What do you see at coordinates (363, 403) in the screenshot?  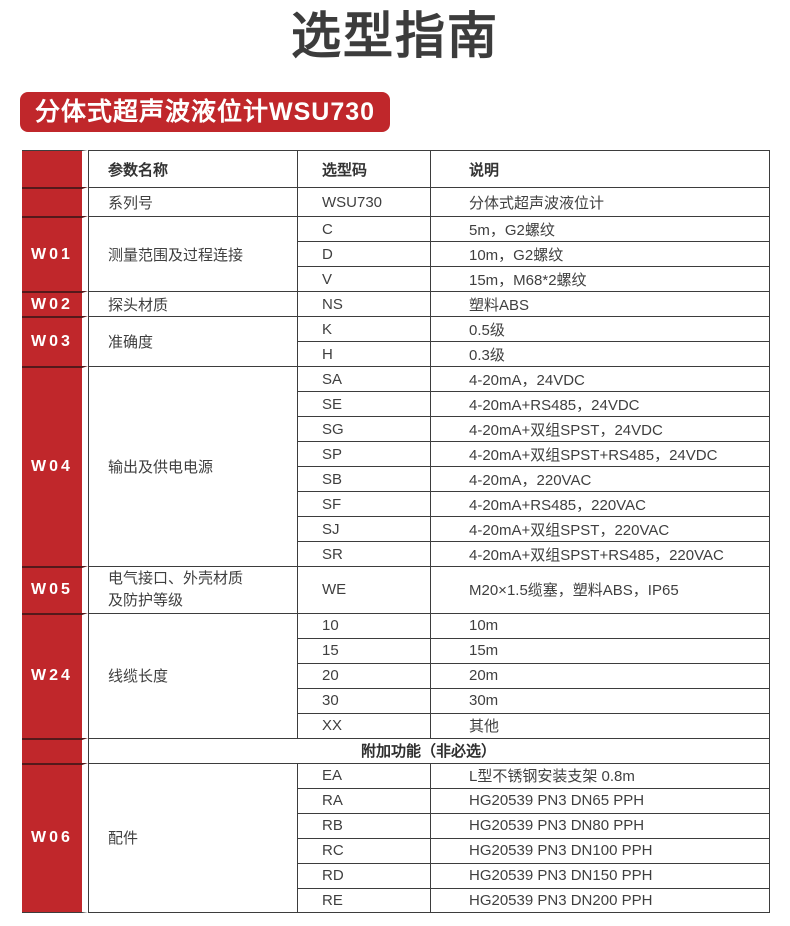 I see `option-code-cell: SE` at bounding box center [363, 403].